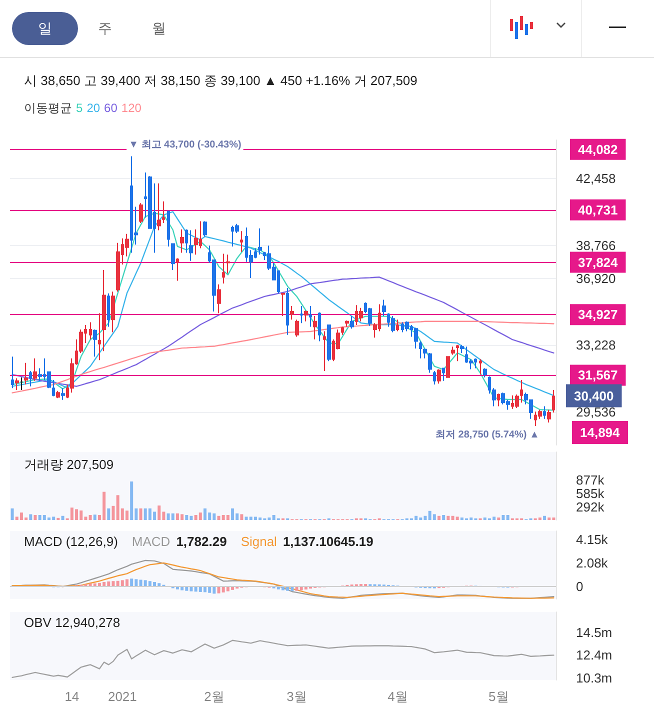 This screenshot has width=654, height=727. What do you see at coordinates (93, 108) in the screenshot?
I see `text: 20` at bounding box center [93, 108].